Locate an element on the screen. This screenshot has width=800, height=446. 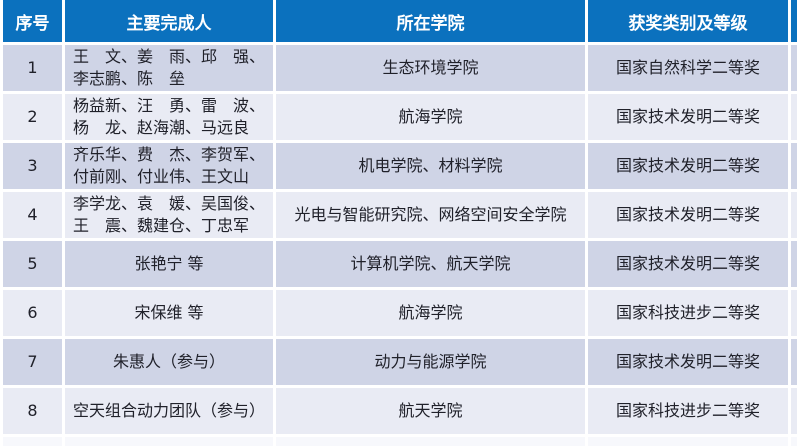
cell-award: 国家自然科学二等奖 is located at coordinates (688, 68).